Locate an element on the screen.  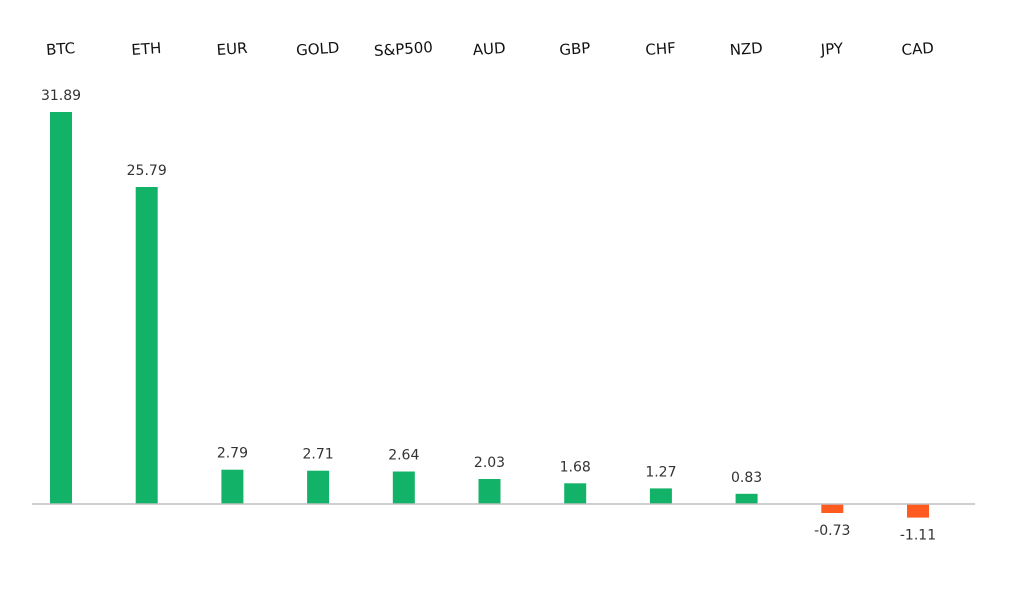
bar-jpy is located at coordinates (832, 508).